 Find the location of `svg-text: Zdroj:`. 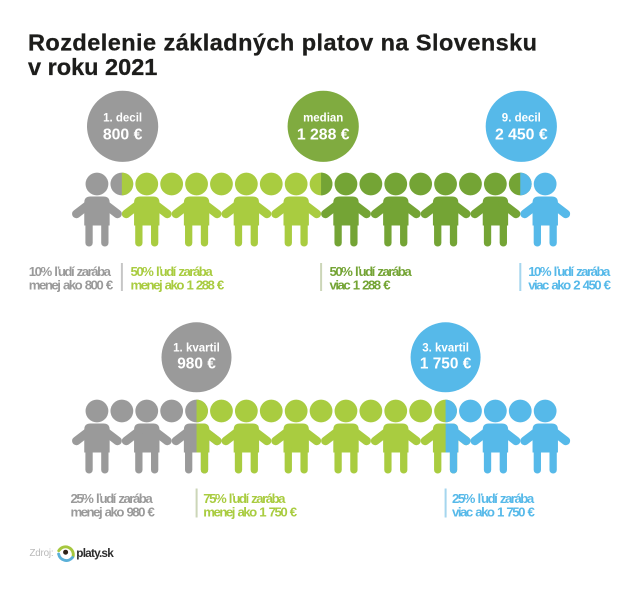

svg-text: Zdroj: is located at coordinates (42, 553).